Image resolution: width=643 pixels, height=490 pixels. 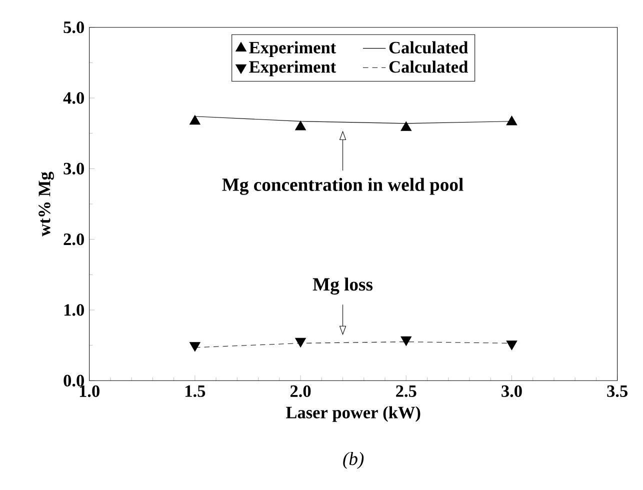 What do you see at coordinates (90, 391) in the screenshot?
I see `x-tick-label: 1.0` at bounding box center [90, 391].